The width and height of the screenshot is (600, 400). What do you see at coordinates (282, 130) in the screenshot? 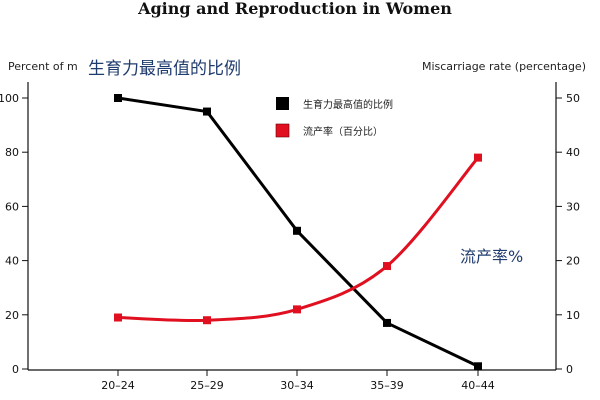
I see `legend-swatch-miscarriage` at bounding box center [282, 130].